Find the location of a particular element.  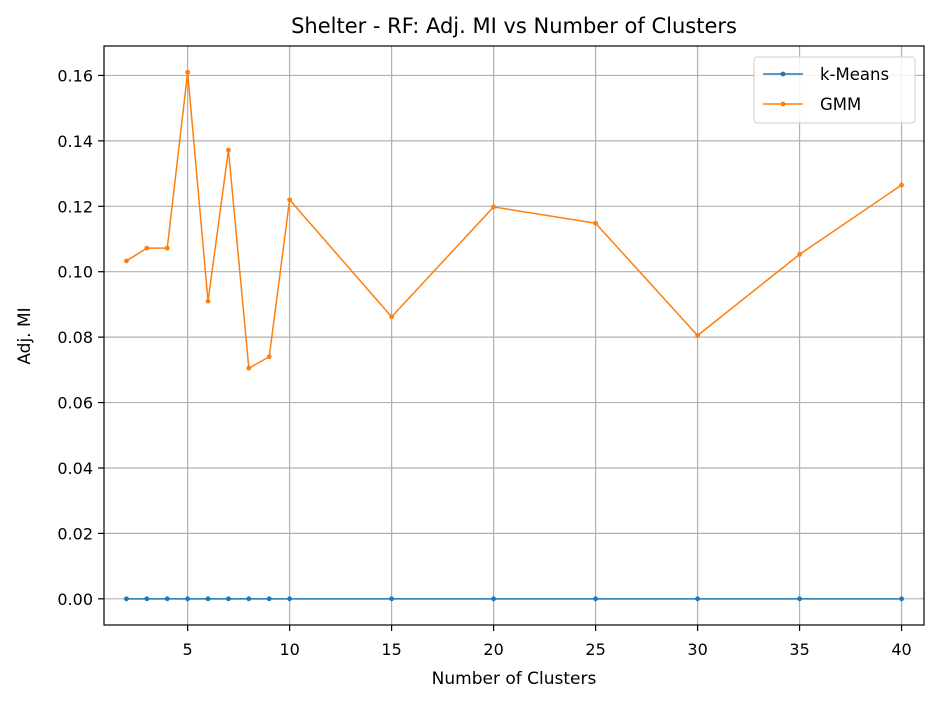

y-tick-label: 0.12 is located at coordinates (75, 206).